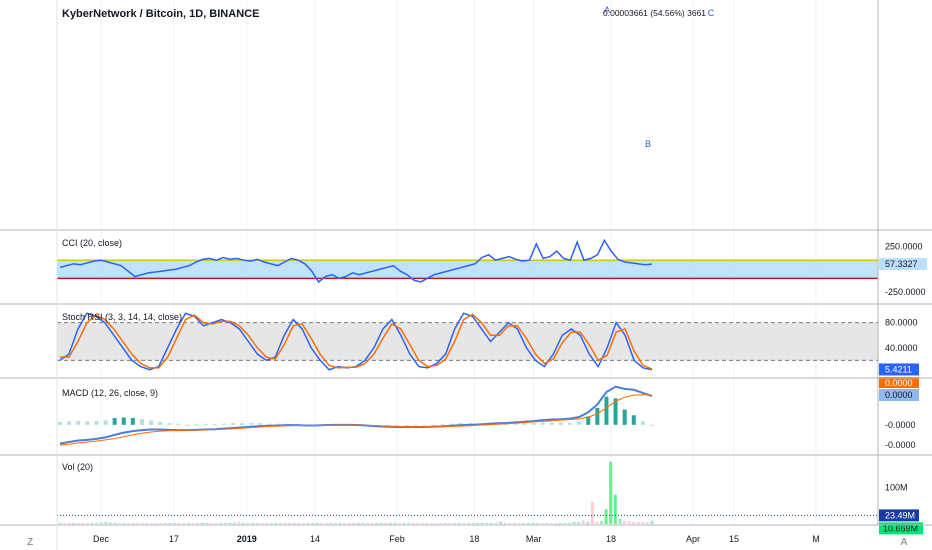  Describe the element at coordinates (611, 539) in the screenshot. I see `time-tick-label: 18` at that location.